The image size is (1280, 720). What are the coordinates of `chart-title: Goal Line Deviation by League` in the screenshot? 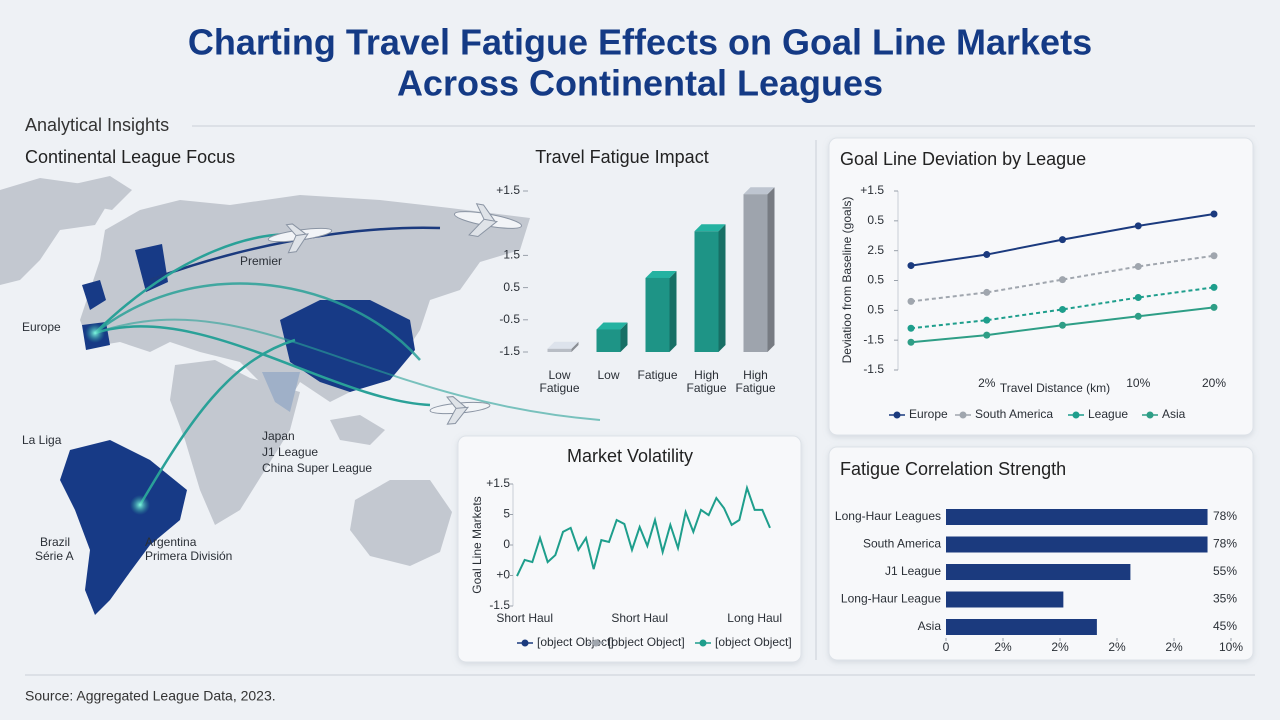 It's located at (963, 159).